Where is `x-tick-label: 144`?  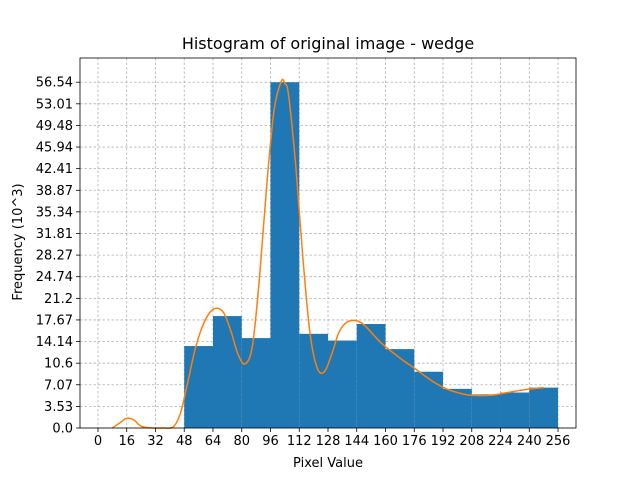 x-tick-label: 144 is located at coordinates (356, 441).